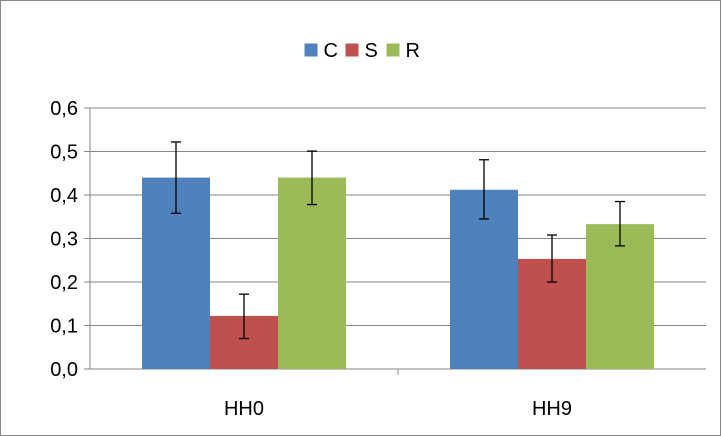 This screenshot has width=721, height=436. Describe the element at coordinates (393, 50) in the screenshot. I see `legend-swatch-R` at that location.